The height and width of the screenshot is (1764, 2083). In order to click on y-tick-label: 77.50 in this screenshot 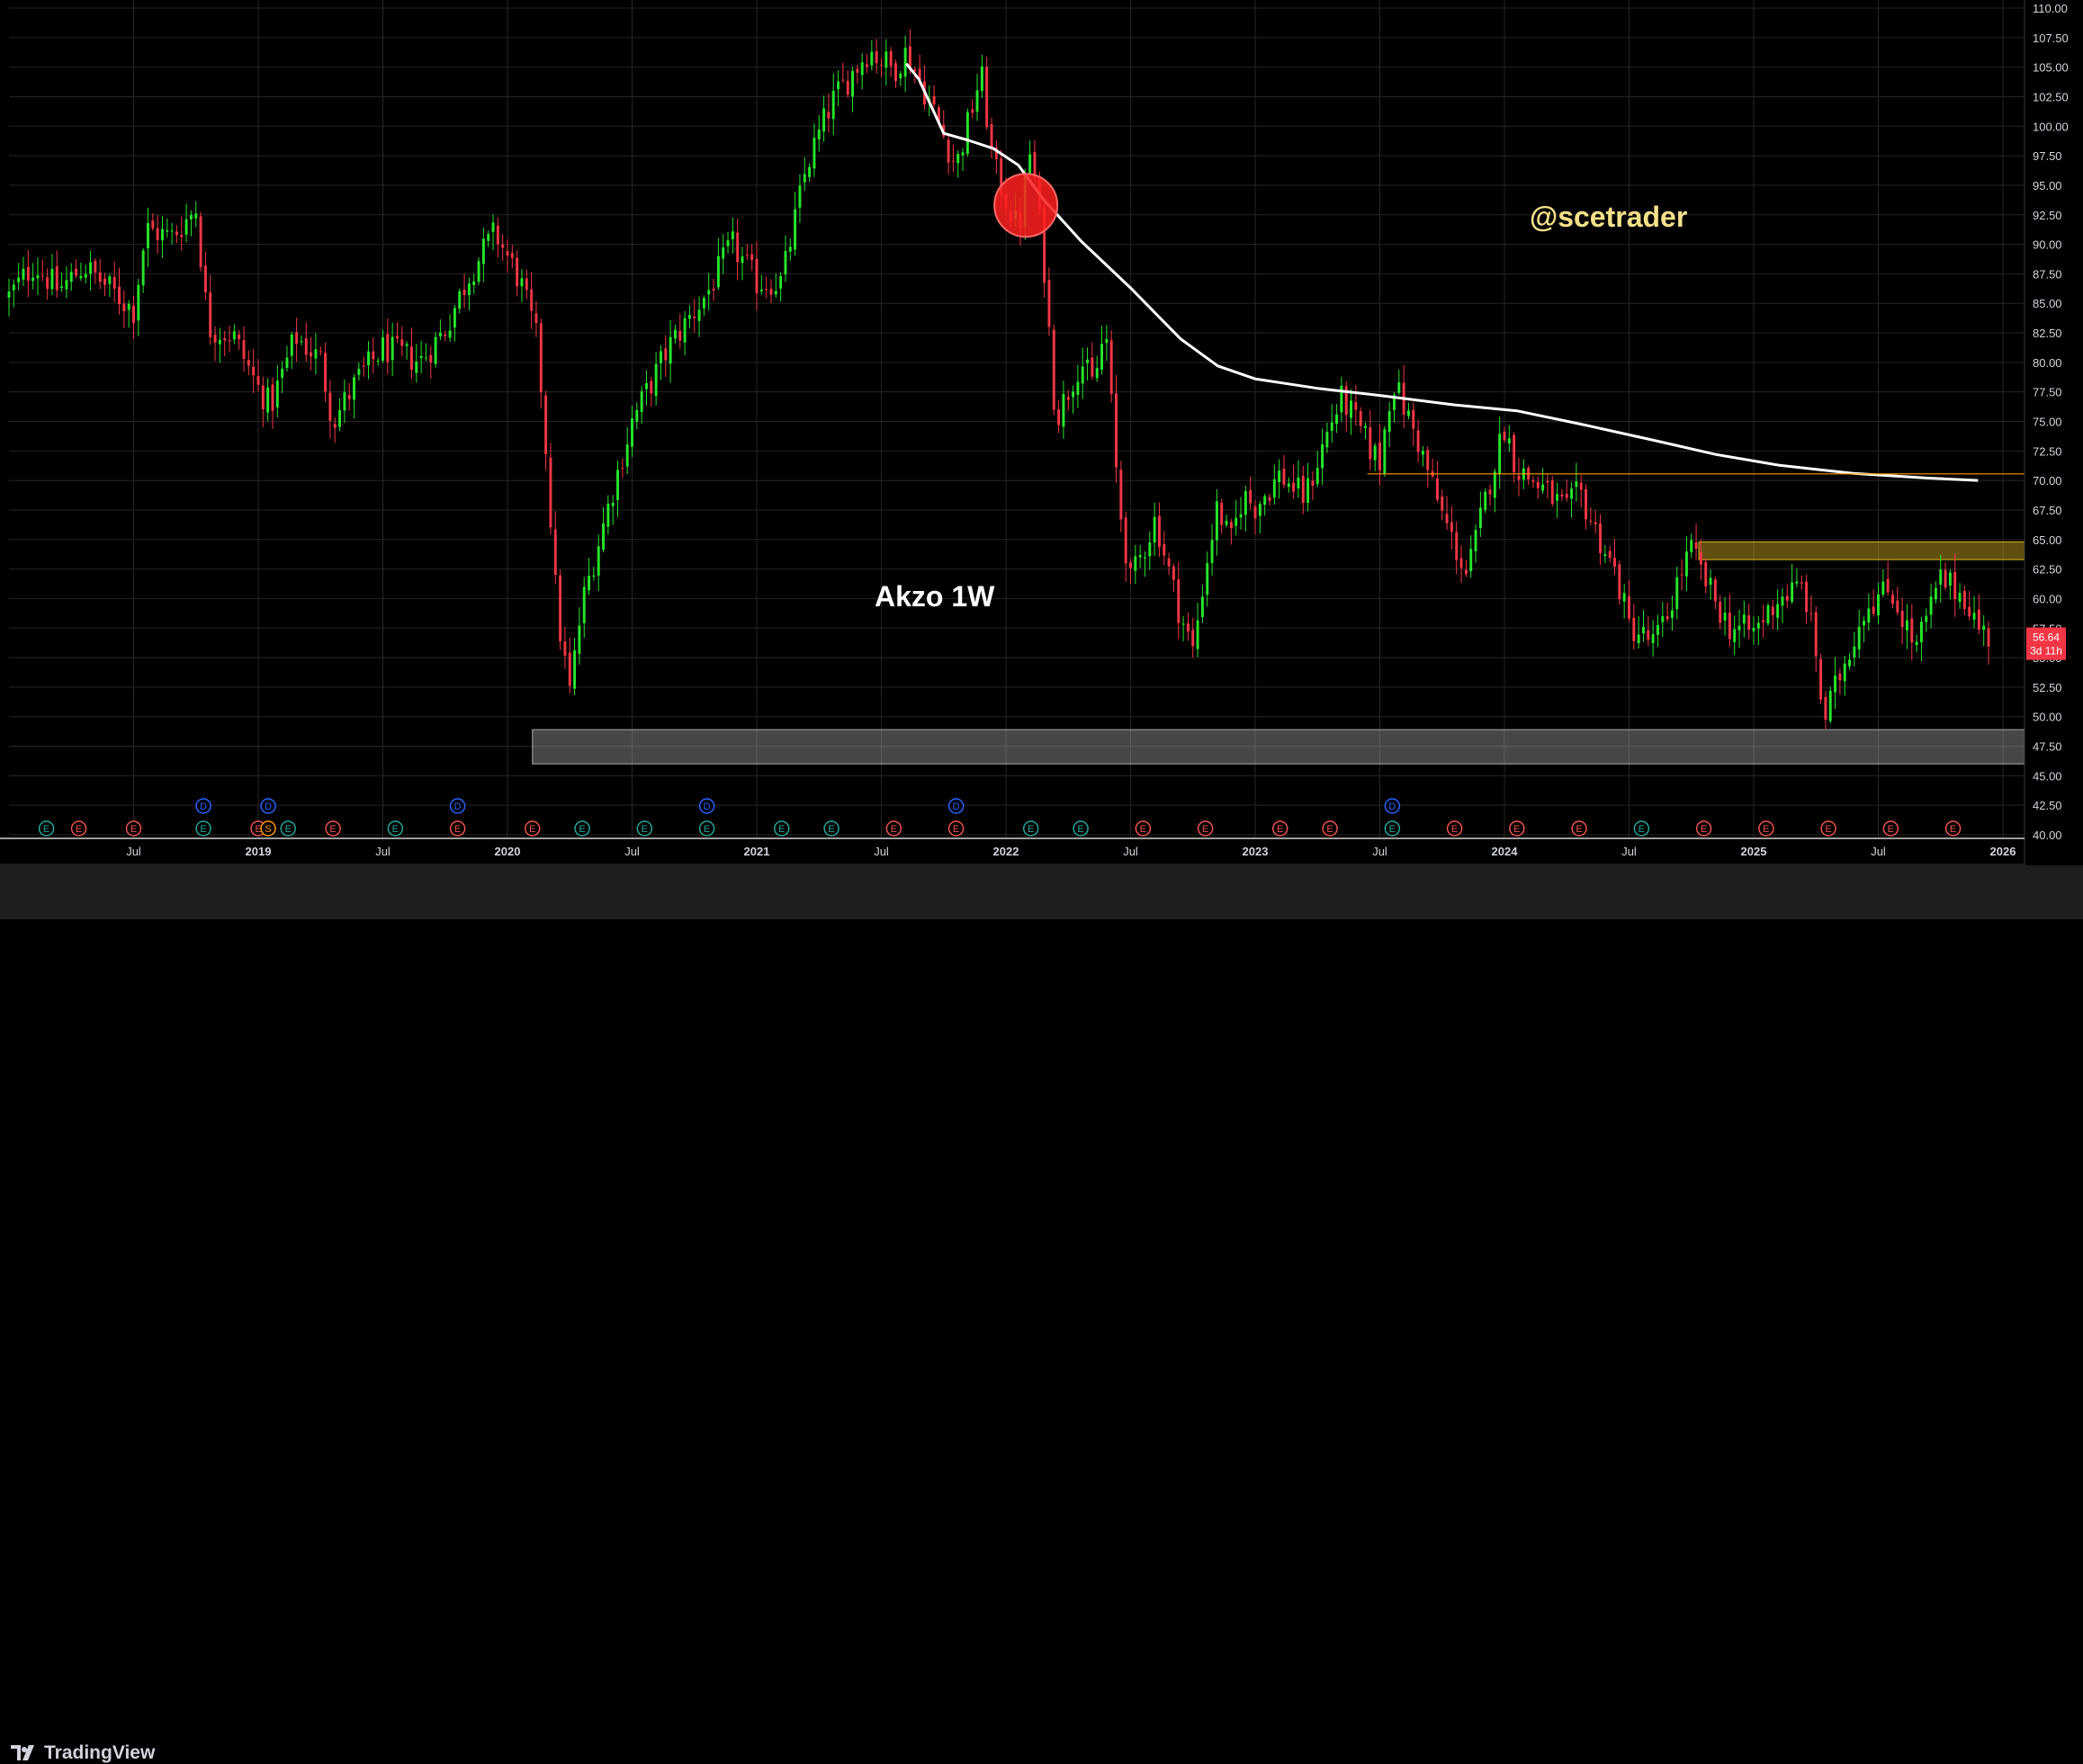, I will do `click(2047, 392)`.